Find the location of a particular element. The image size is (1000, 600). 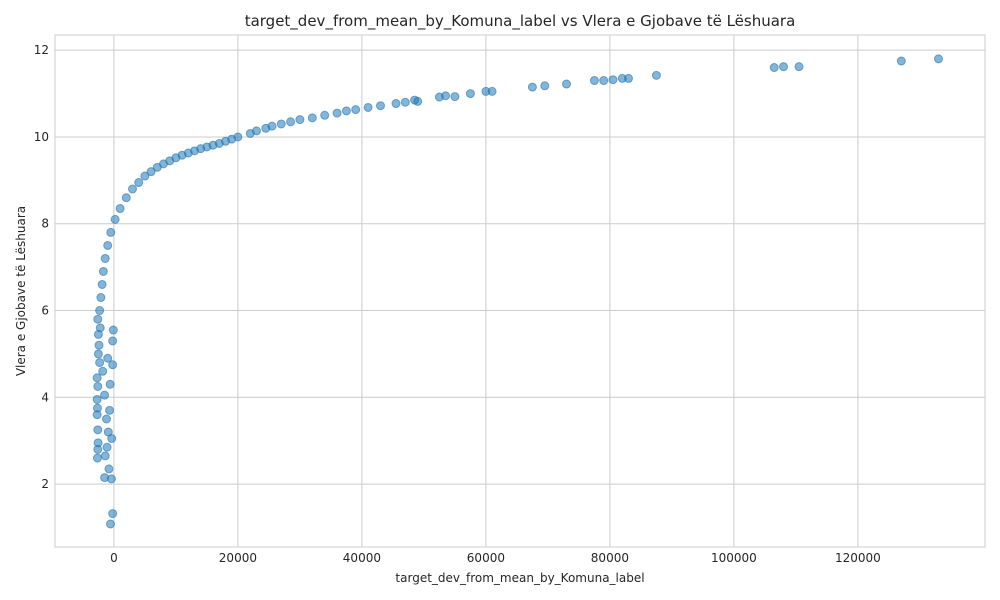

x-tick-label: 80000 is located at coordinates (610, 558).